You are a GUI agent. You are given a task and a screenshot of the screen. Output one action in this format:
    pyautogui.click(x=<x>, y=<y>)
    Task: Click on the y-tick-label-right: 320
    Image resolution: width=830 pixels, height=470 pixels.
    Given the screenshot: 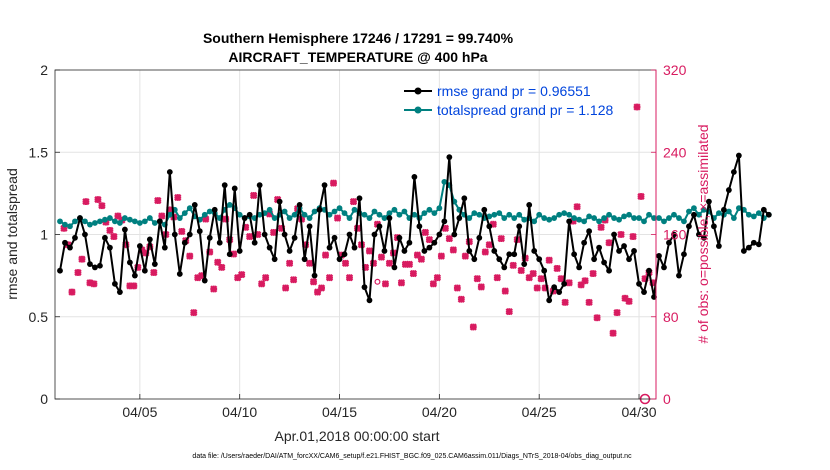 What is the action you would take?
    pyautogui.click(x=675, y=70)
    